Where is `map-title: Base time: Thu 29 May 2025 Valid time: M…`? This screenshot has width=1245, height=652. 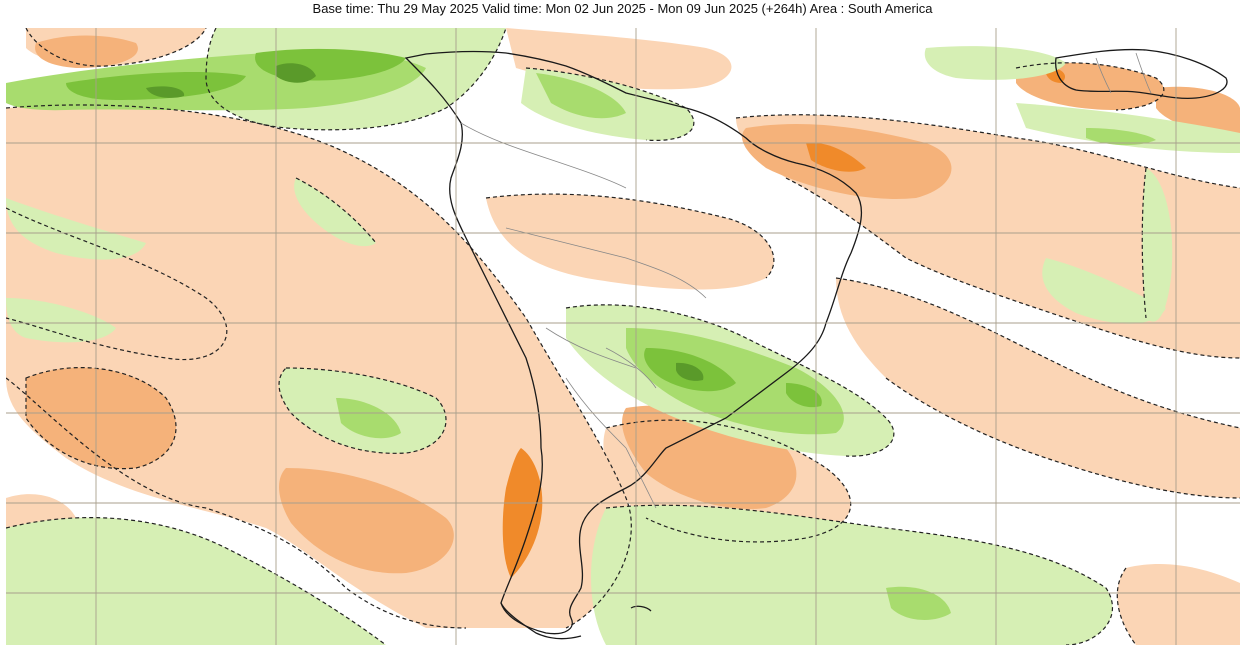 map-title: Base time: Thu 29 May 2025 Valid time: M… is located at coordinates (622, 8).